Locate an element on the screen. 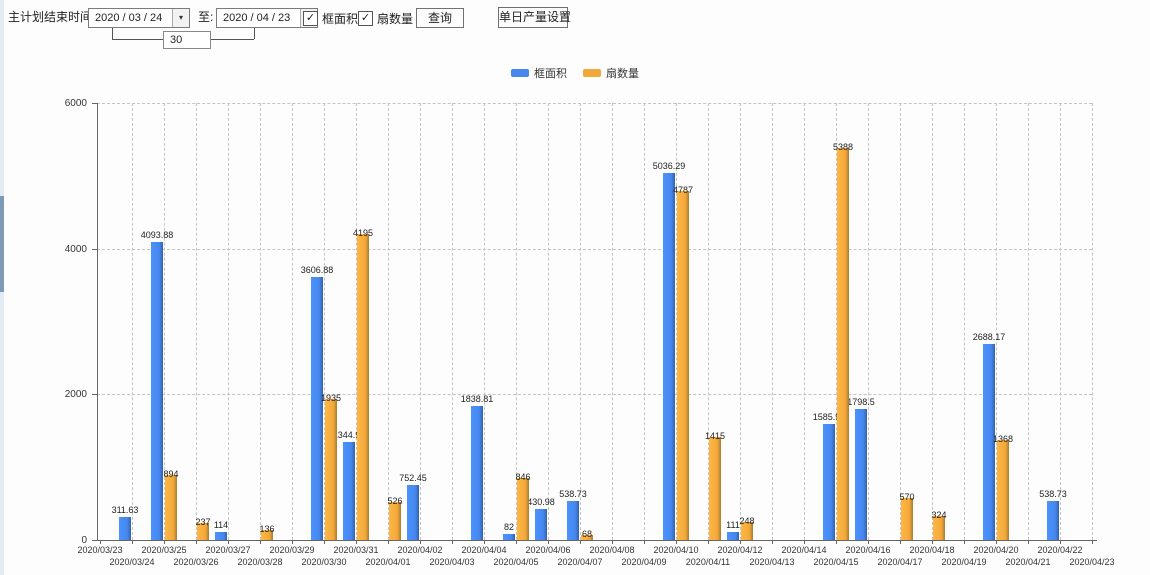 This screenshot has height=575, width=1150. x-axis-line is located at coordinates (597, 540).